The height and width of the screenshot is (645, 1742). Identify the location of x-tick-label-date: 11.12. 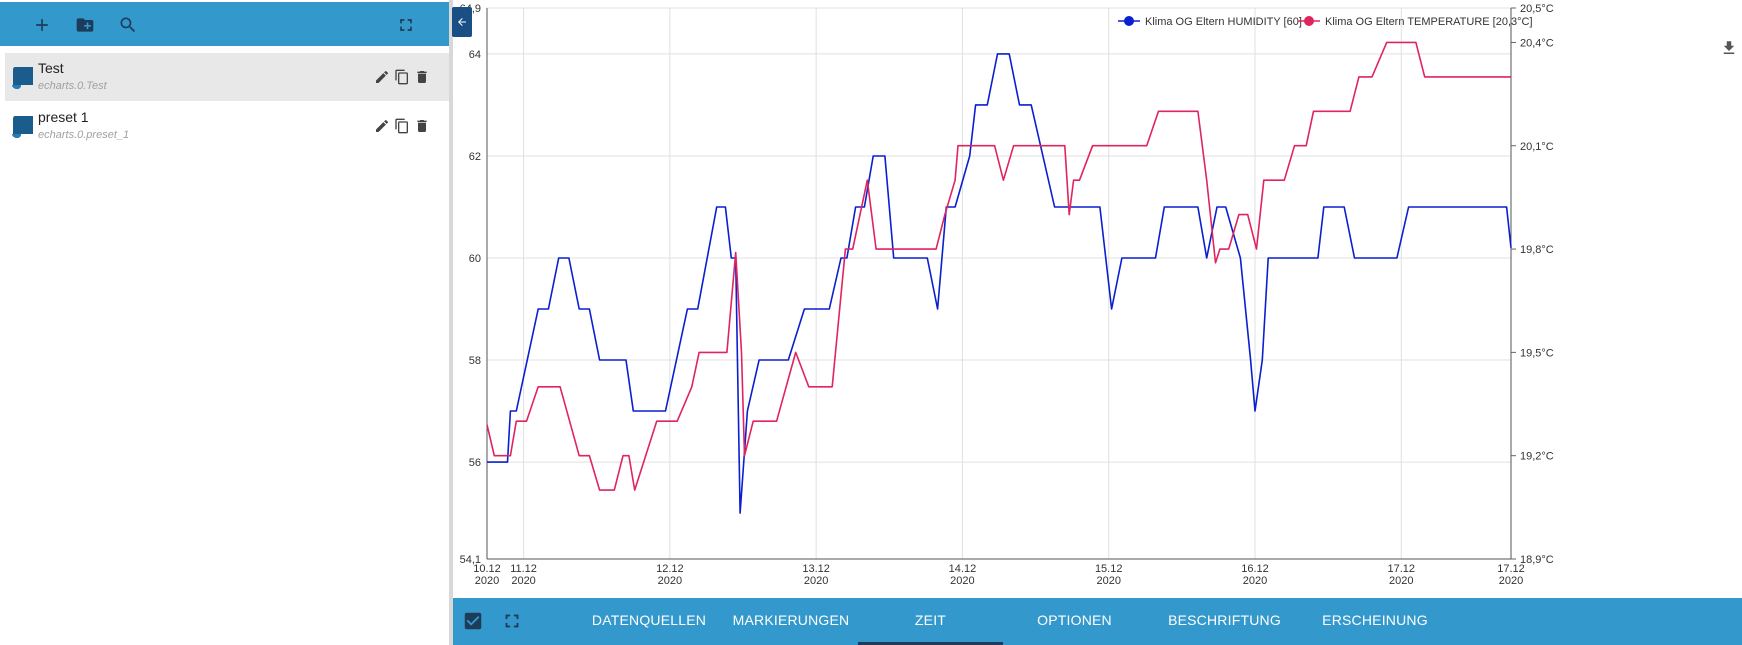
(523, 569).